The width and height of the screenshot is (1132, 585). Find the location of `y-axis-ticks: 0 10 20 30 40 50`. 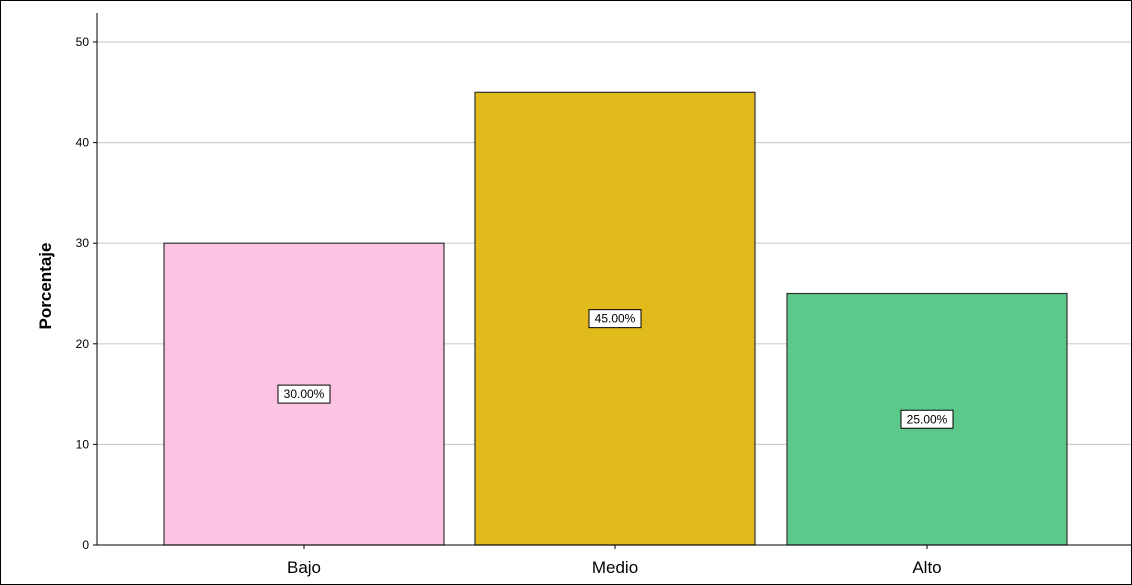

y-axis-ticks: 0 10 20 30 40 50 is located at coordinates (86, 293).